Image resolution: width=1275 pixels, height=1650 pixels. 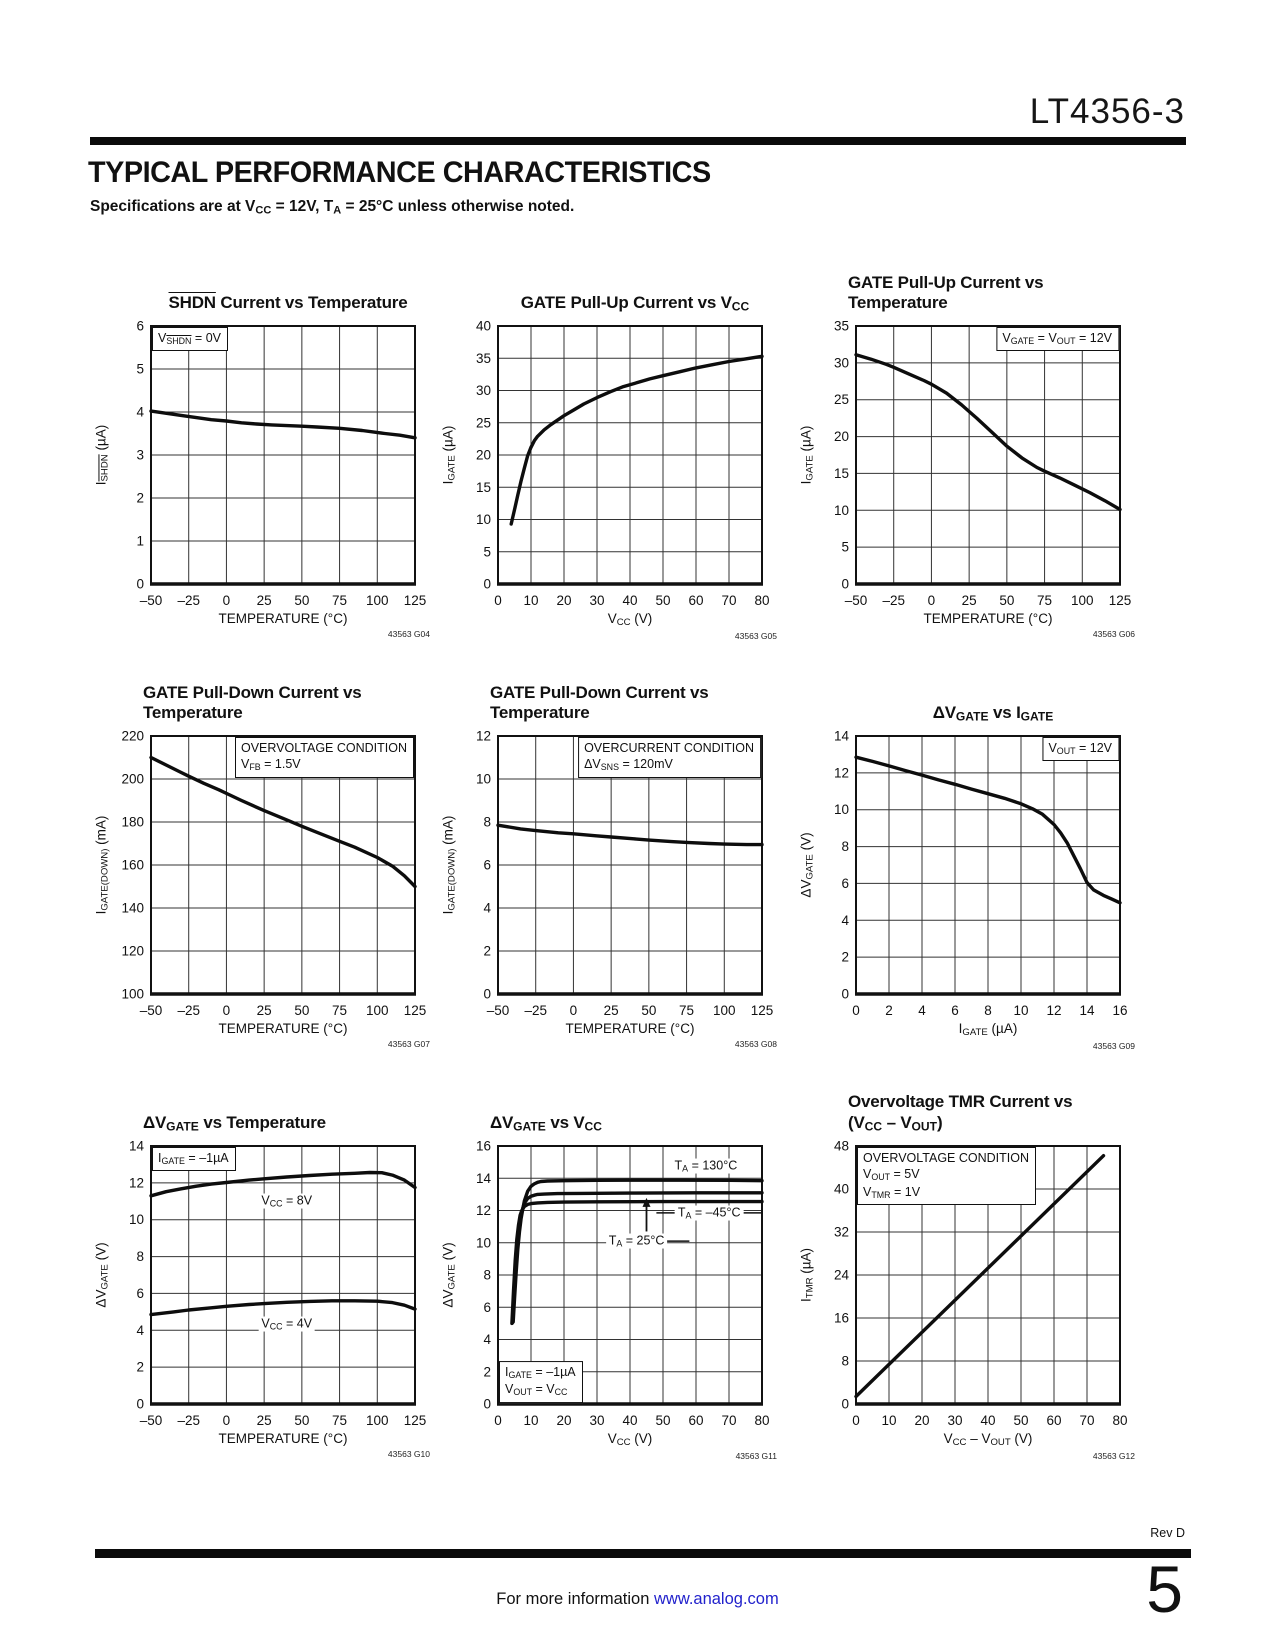 What do you see at coordinates (1066, 750) in the screenshot?
I see `subscript-text: OUT` at bounding box center [1066, 750].